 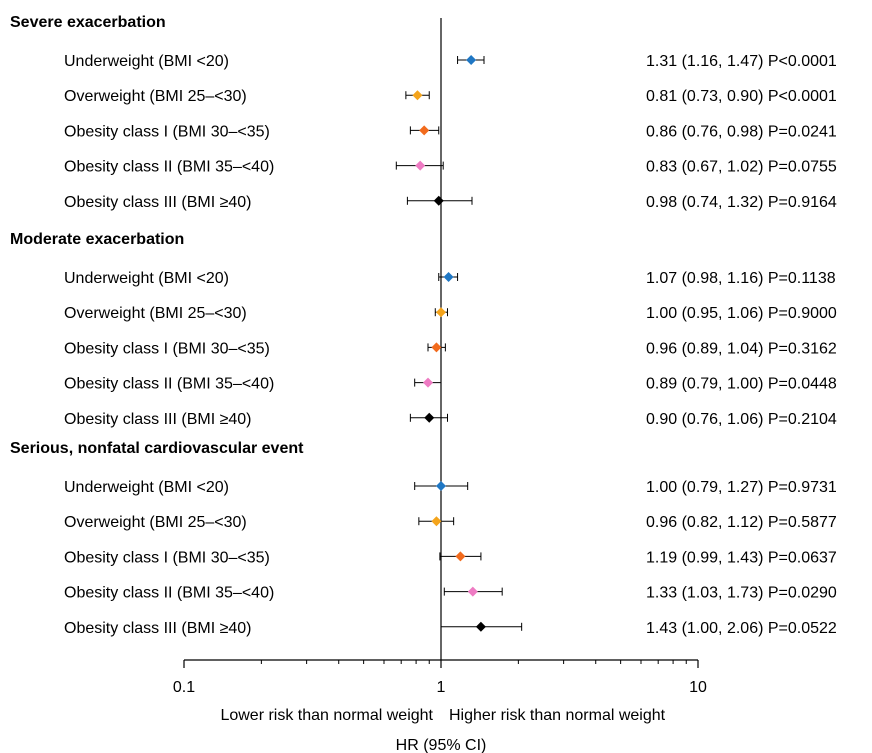 I want to click on x-axis: 0.1 1 10, so click(x=440, y=677).